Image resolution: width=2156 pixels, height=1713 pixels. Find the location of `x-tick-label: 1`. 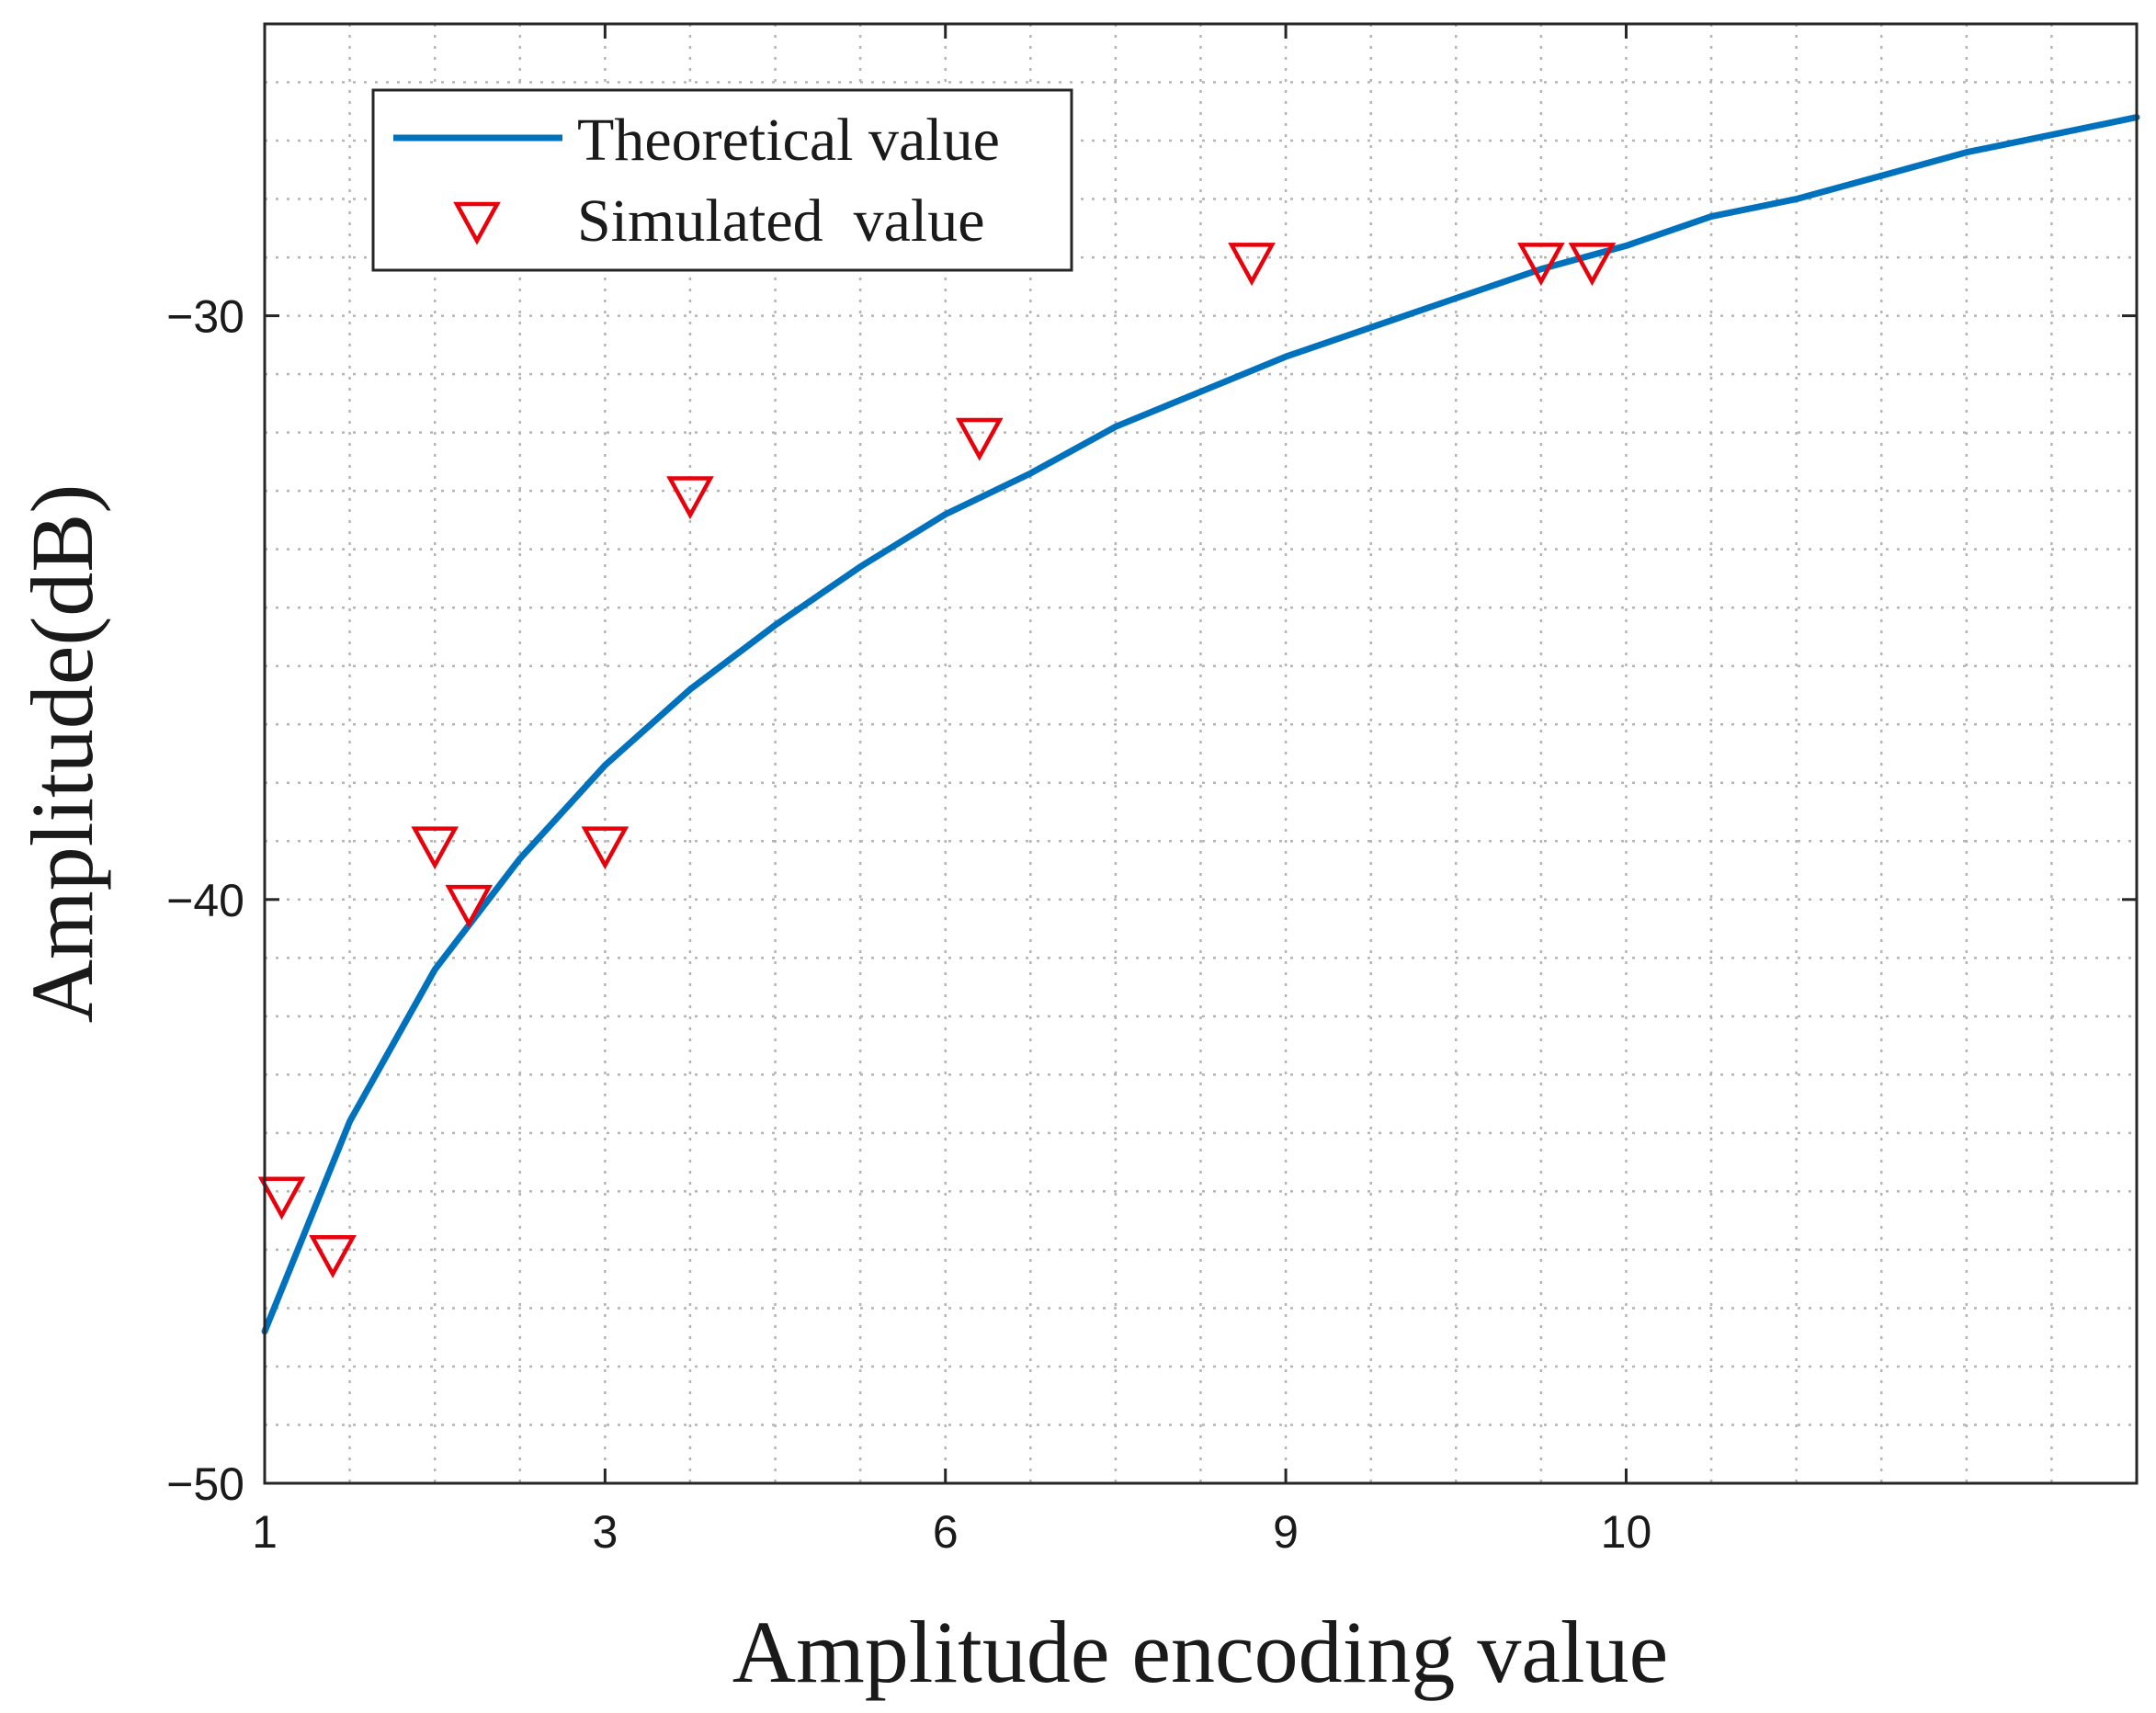

x-tick-label: 1 is located at coordinates (265, 1532).